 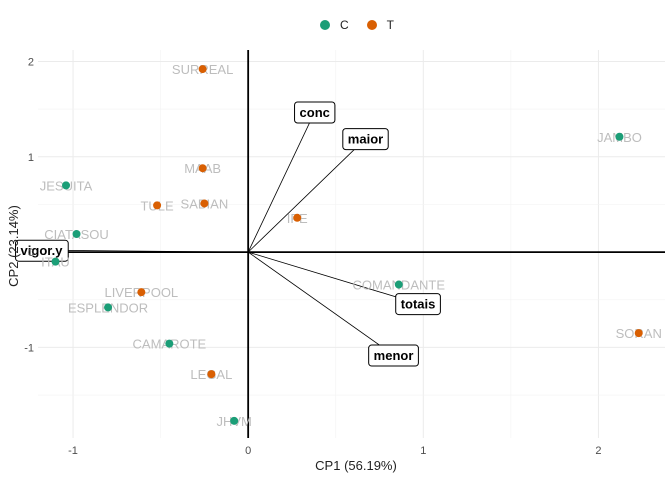 I want to click on legend-dot-t, so click(x=371, y=25).